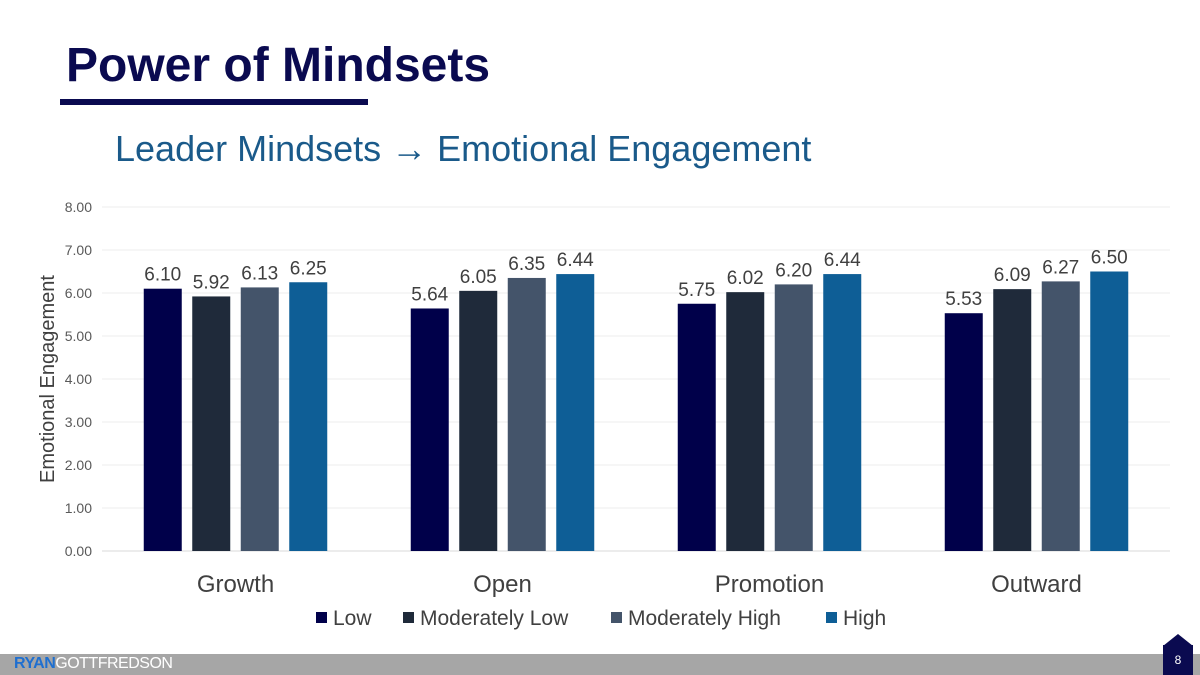 The width and height of the screenshot is (1200, 675). Describe the element at coordinates (78, 207) in the screenshot. I see `y-tick-label: 8.00` at that location.